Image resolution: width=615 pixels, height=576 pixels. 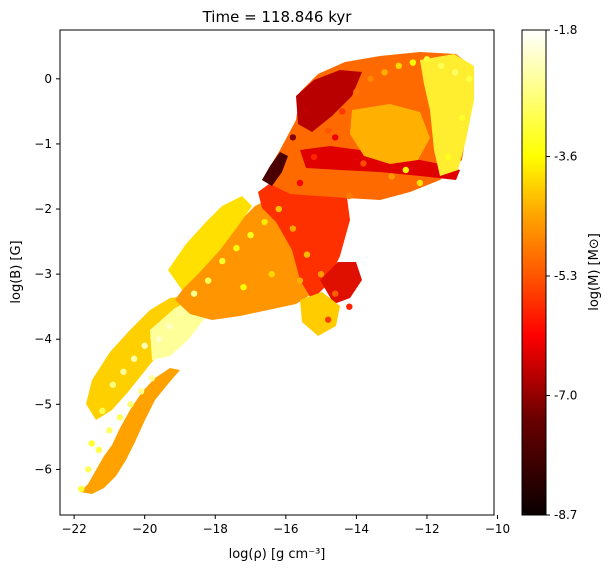 I want to click on colorbar-label: log(M) [M⊙], so click(x=594, y=272).